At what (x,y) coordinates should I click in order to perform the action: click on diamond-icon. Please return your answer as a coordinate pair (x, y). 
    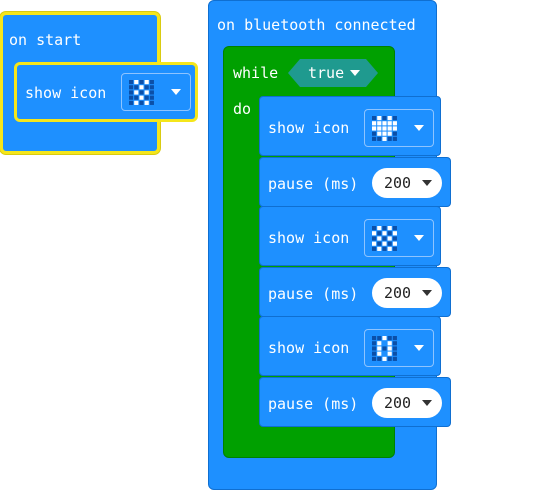
    Looking at the image, I should click on (384, 238).